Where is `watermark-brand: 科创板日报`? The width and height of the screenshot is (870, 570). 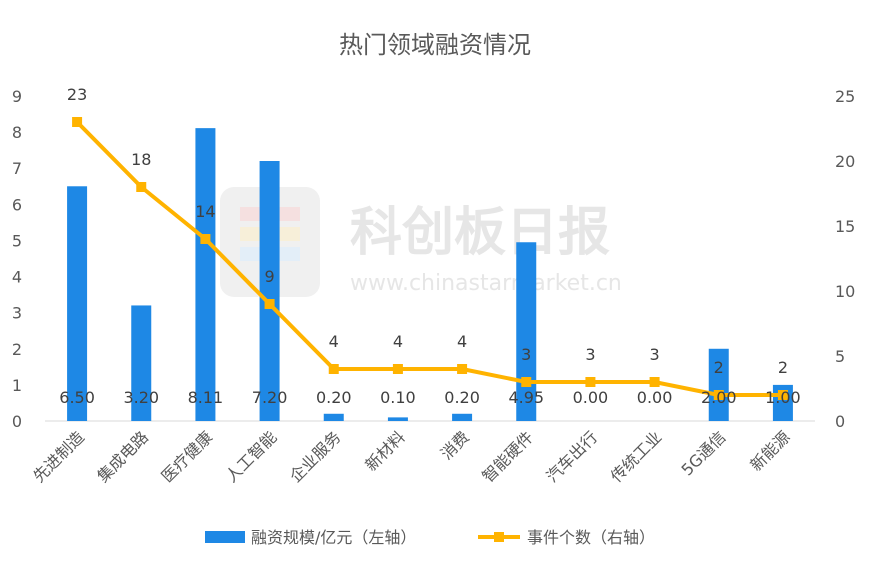
watermark-brand: 科创板日报 is located at coordinates (480, 233).